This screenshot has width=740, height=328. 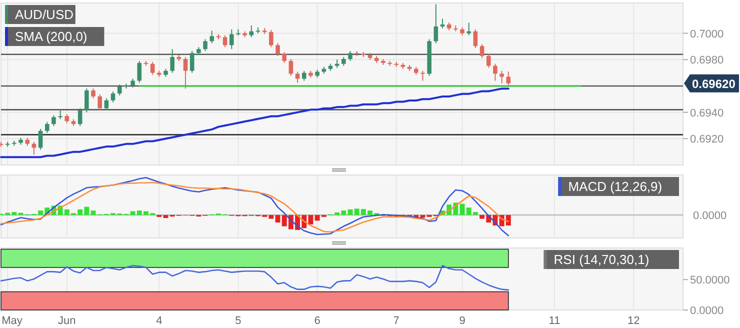 I want to click on title-tab: MACD (12,26,9), so click(x=618, y=186).